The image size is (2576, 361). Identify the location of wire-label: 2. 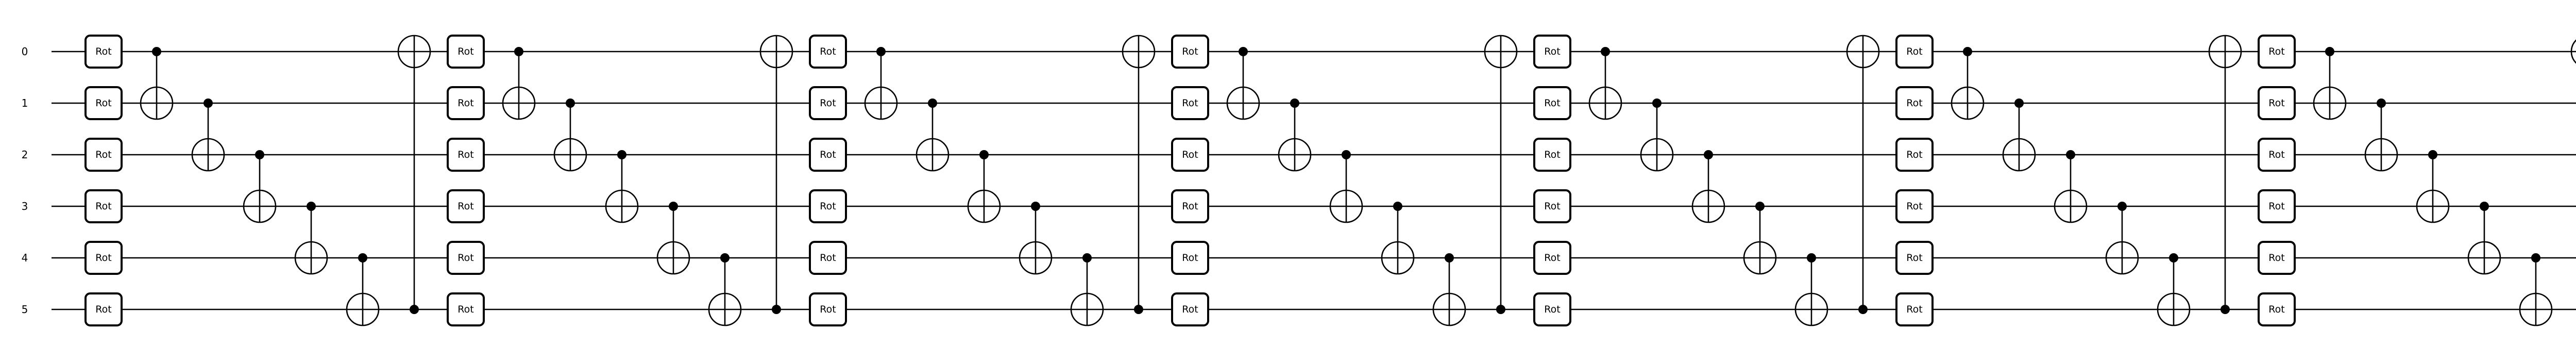
(25, 155).